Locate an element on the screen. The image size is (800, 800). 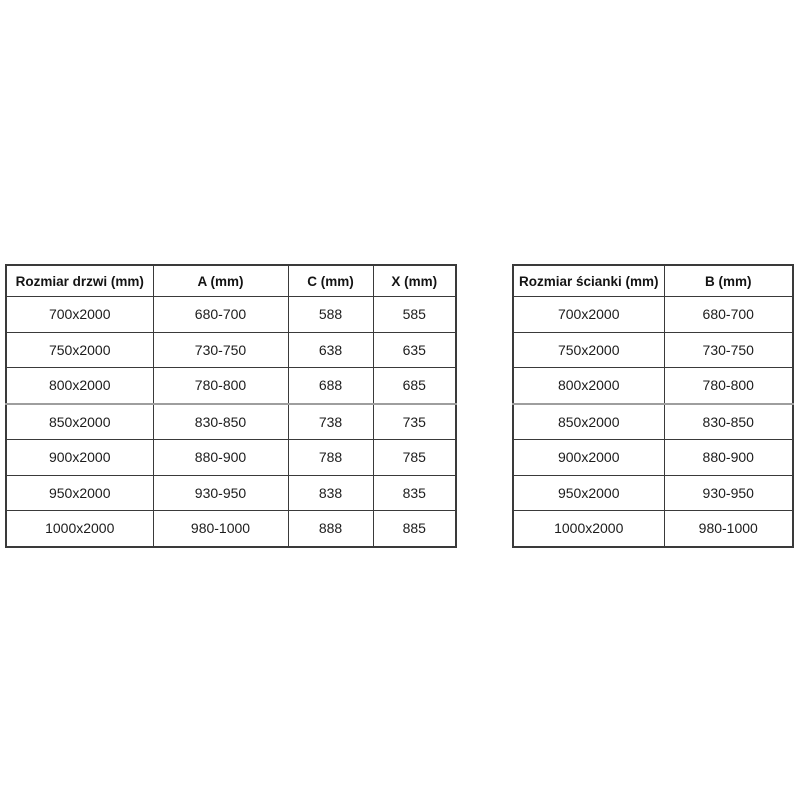
table-row: 850x2000 830-850 is located at coordinates (653, 421).